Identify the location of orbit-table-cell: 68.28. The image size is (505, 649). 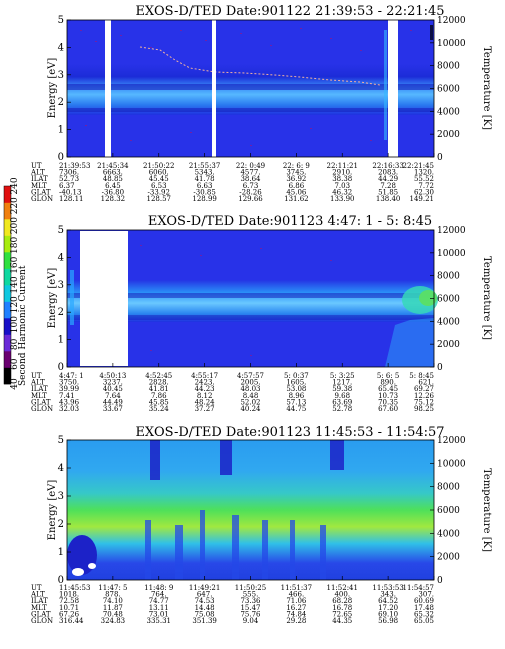
(342, 601).